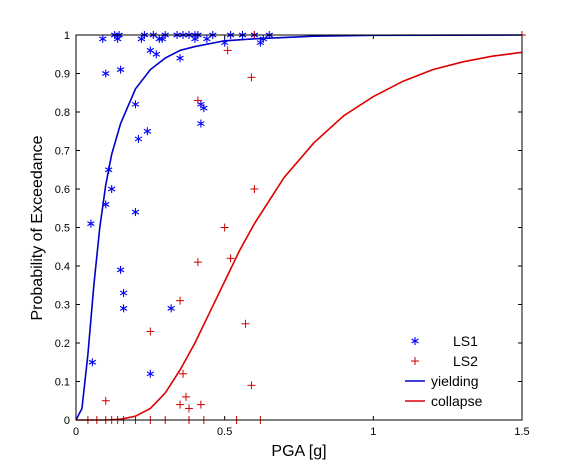 This screenshot has width=578, height=472. Describe the element at coordinates (62, 306) in the screenshot. I see `y-tick-label-3: 0.3` at that location.